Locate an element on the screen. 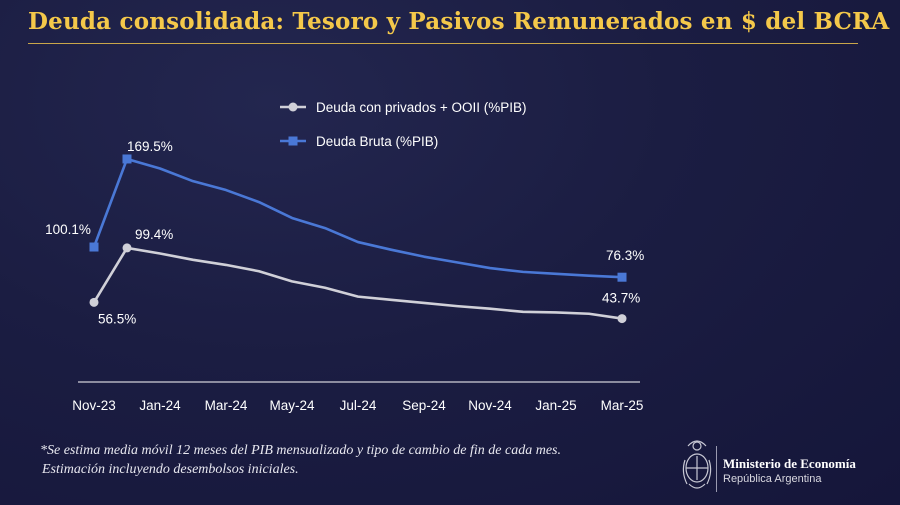 The height and width of the screenshot is (505, 900). x-tick-label: Mar-24 is located at coordinates (226, 405).